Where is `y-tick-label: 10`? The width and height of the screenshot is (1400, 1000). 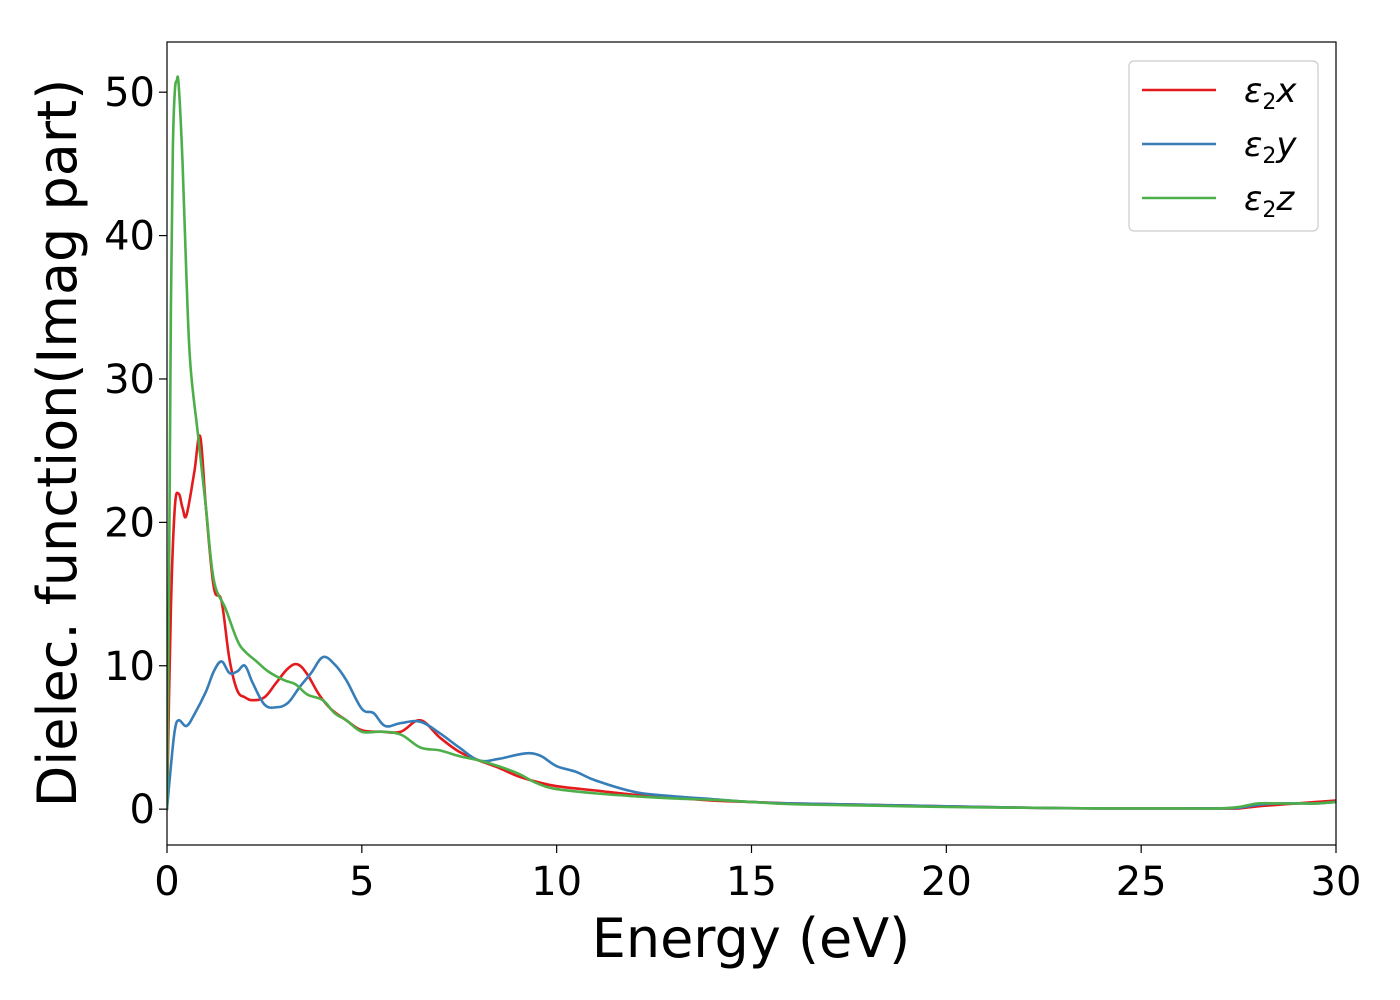 y-tick-label: 10 is located at coordinates (129, 667).